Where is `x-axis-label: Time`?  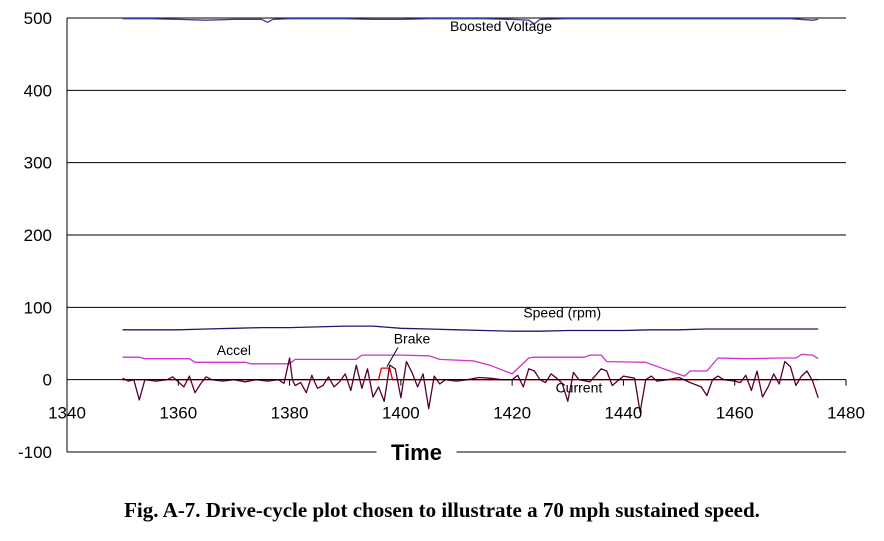
x-axis-label: Time is located at coordinates (416, 452).